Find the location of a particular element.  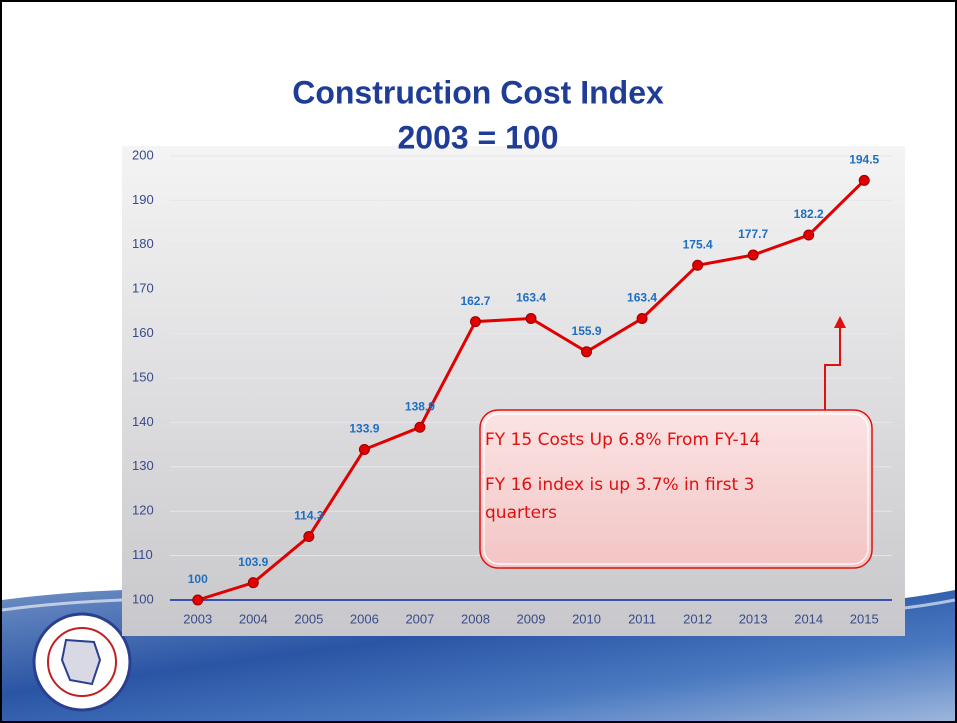

y-tick-label: 130 is located at coordinates (143, 465).